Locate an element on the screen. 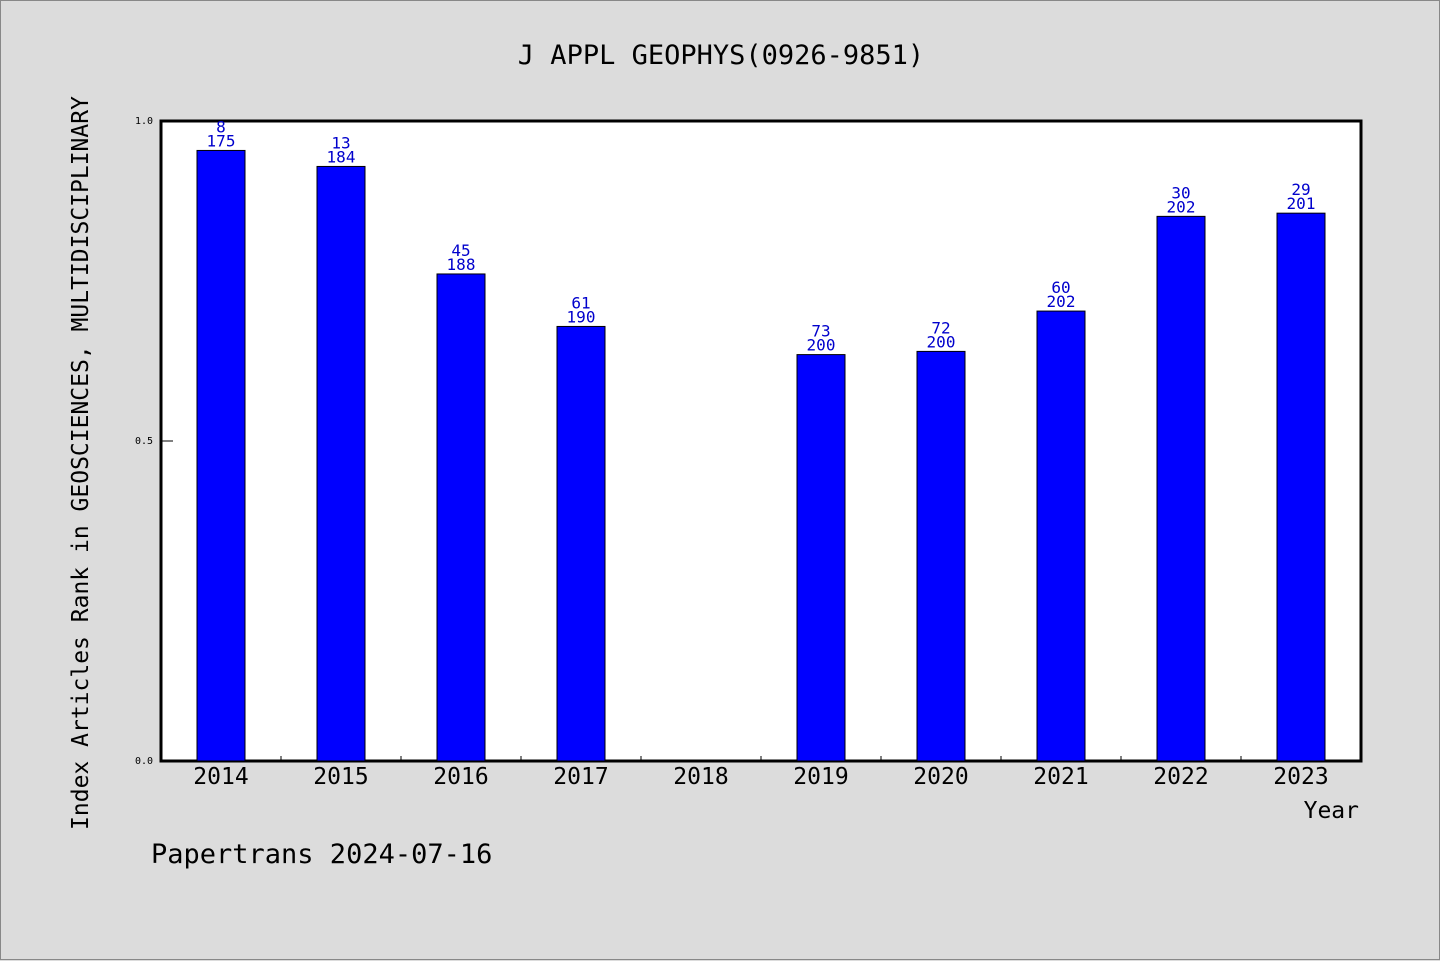  x-tick-label: 2014 is located at coordinates (220, 777).